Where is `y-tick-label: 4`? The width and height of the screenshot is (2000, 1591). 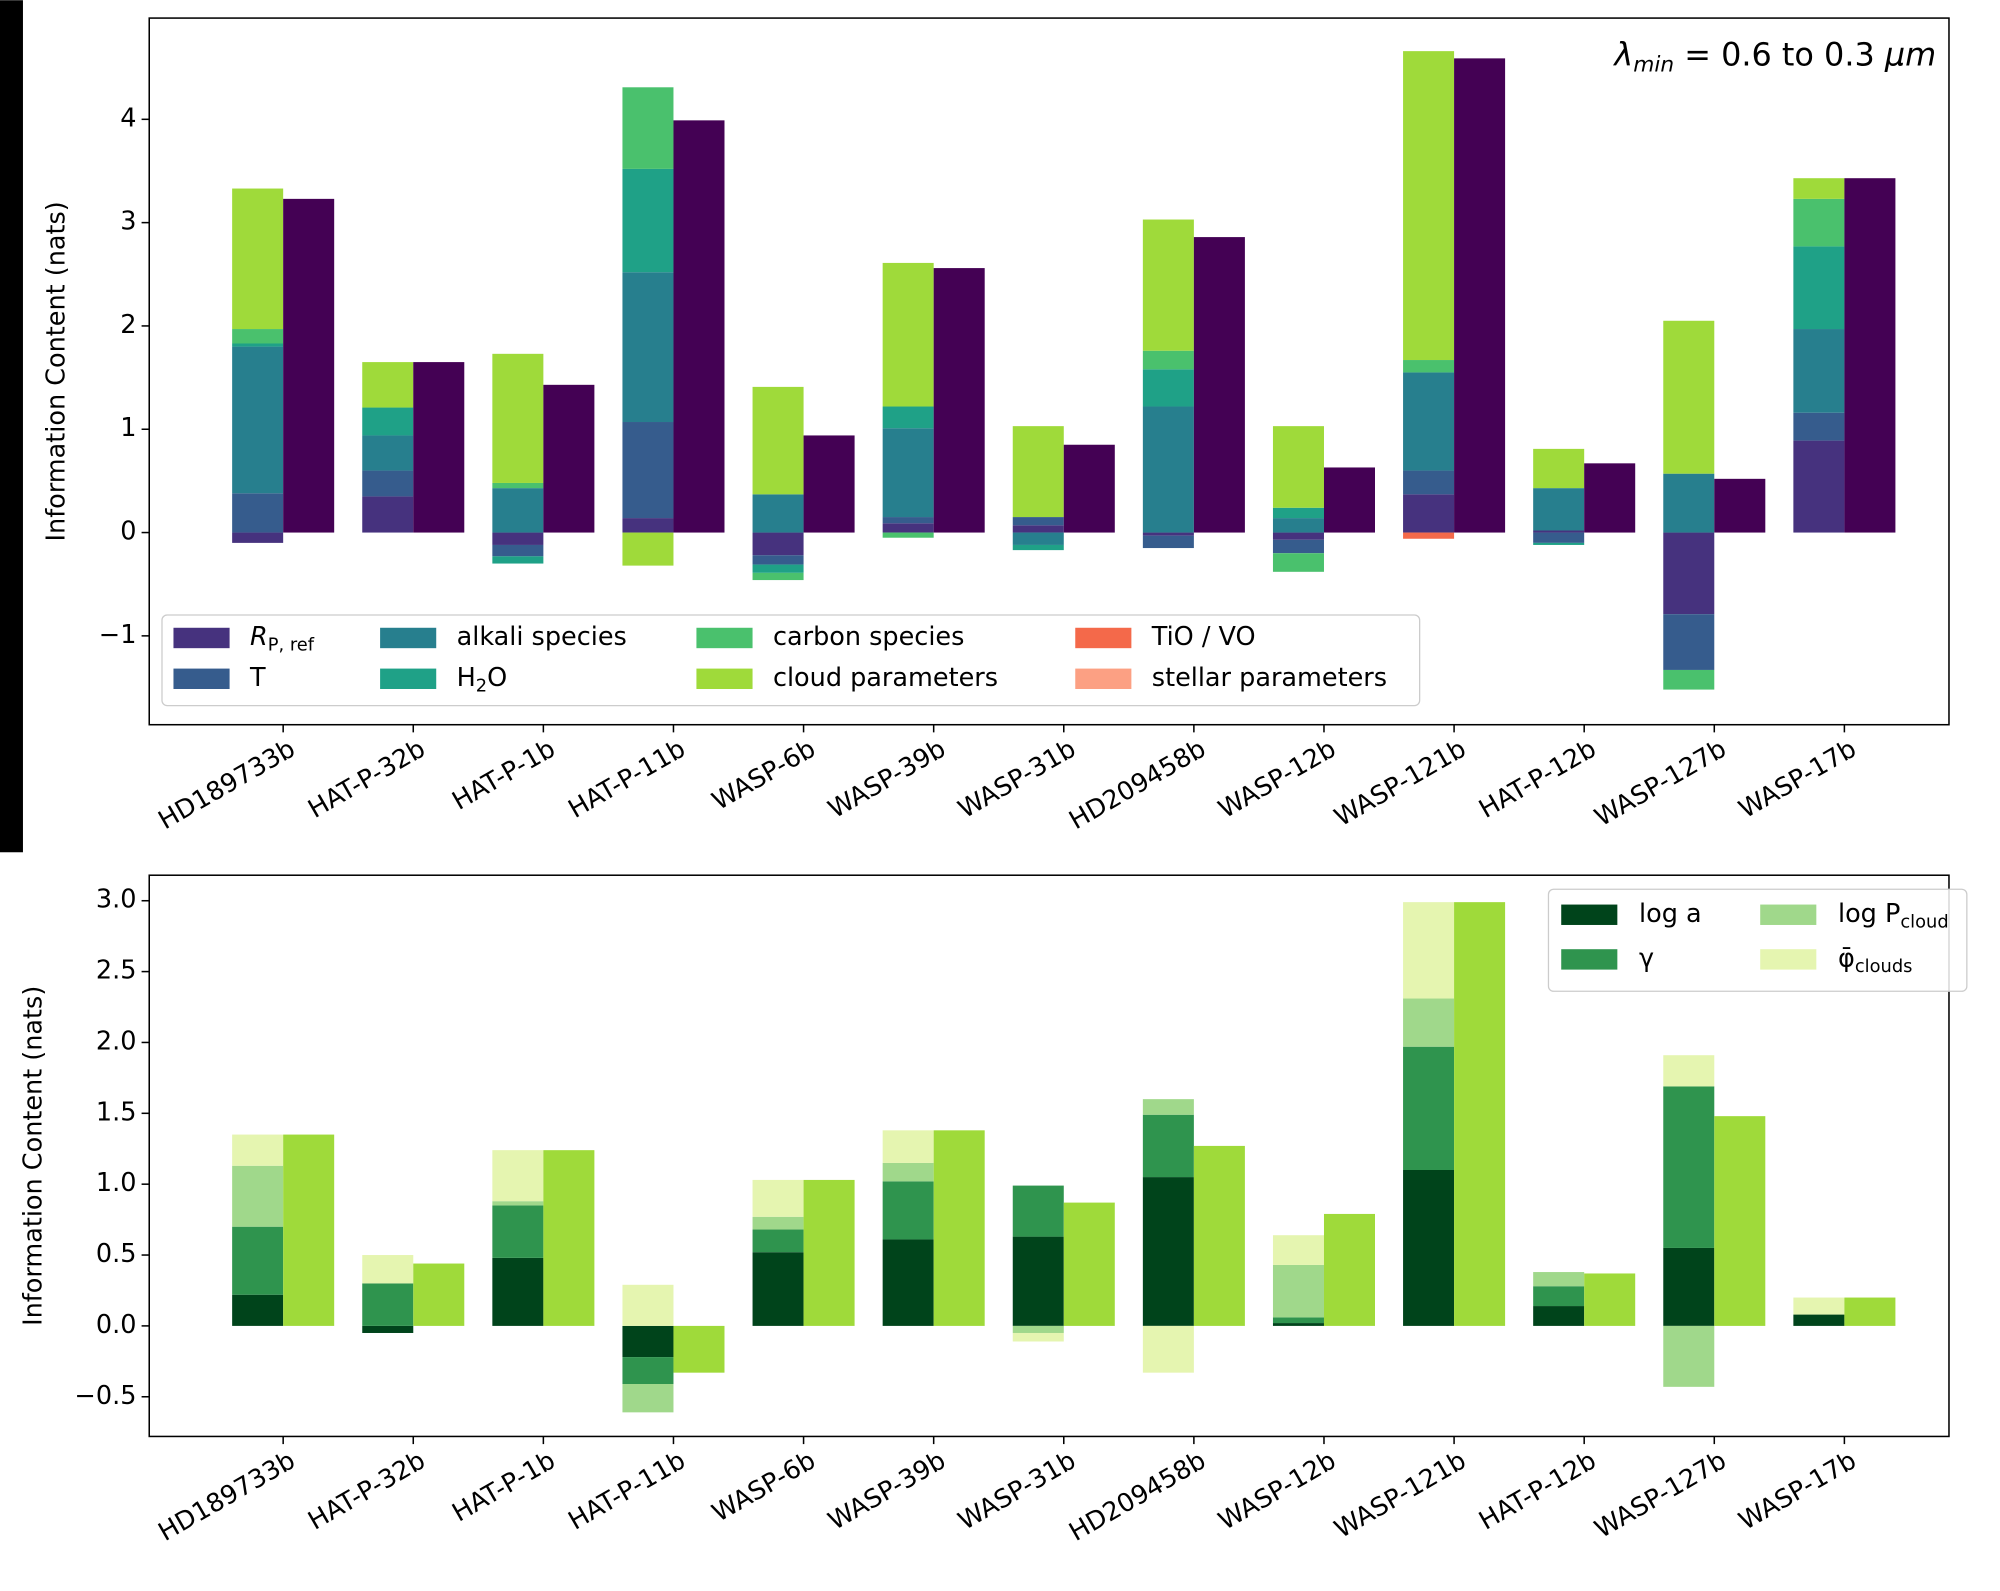
y-tick-label: 4 is located at coordinates (128, 118).